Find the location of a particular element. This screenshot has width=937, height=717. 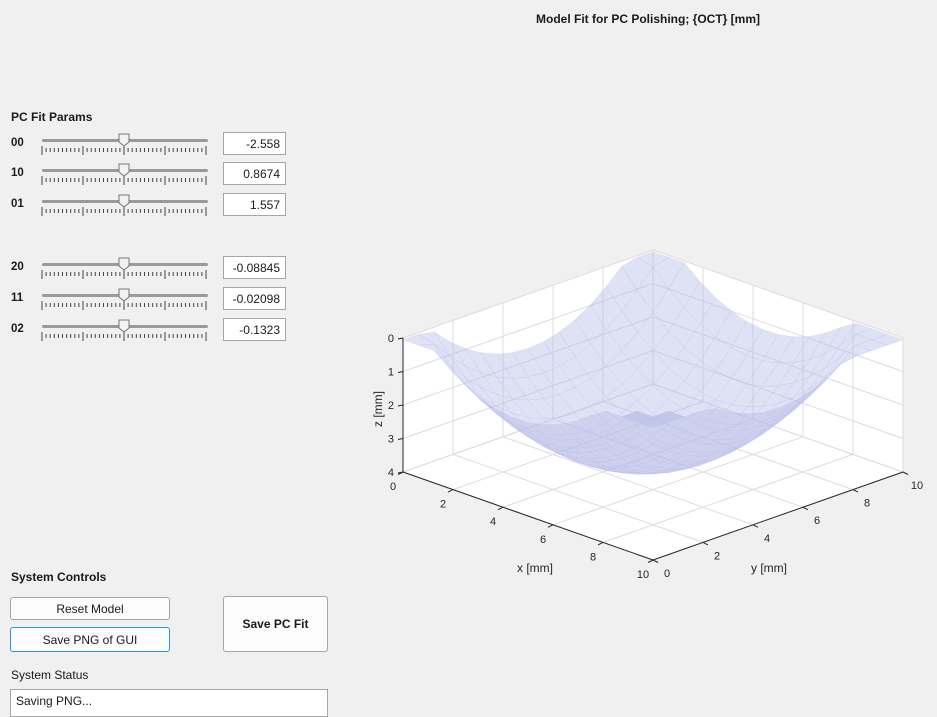

x-tick-label: 0 is located at coordinates (393, 487).